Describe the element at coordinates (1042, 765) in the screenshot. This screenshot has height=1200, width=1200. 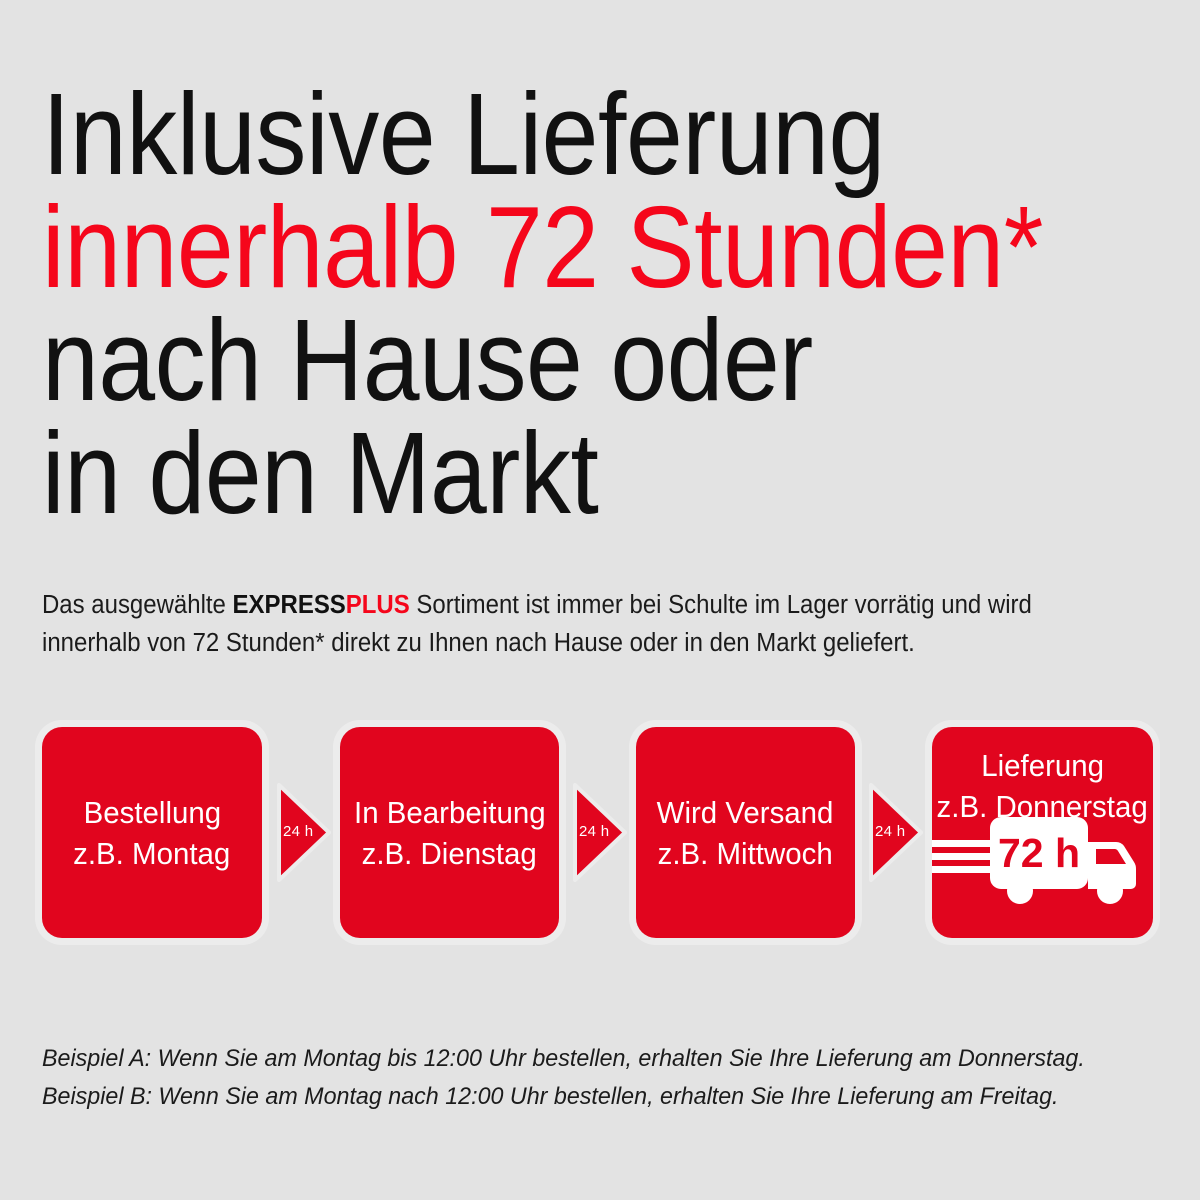
I see `flow-step-4-line1: Lieferung` at that location.